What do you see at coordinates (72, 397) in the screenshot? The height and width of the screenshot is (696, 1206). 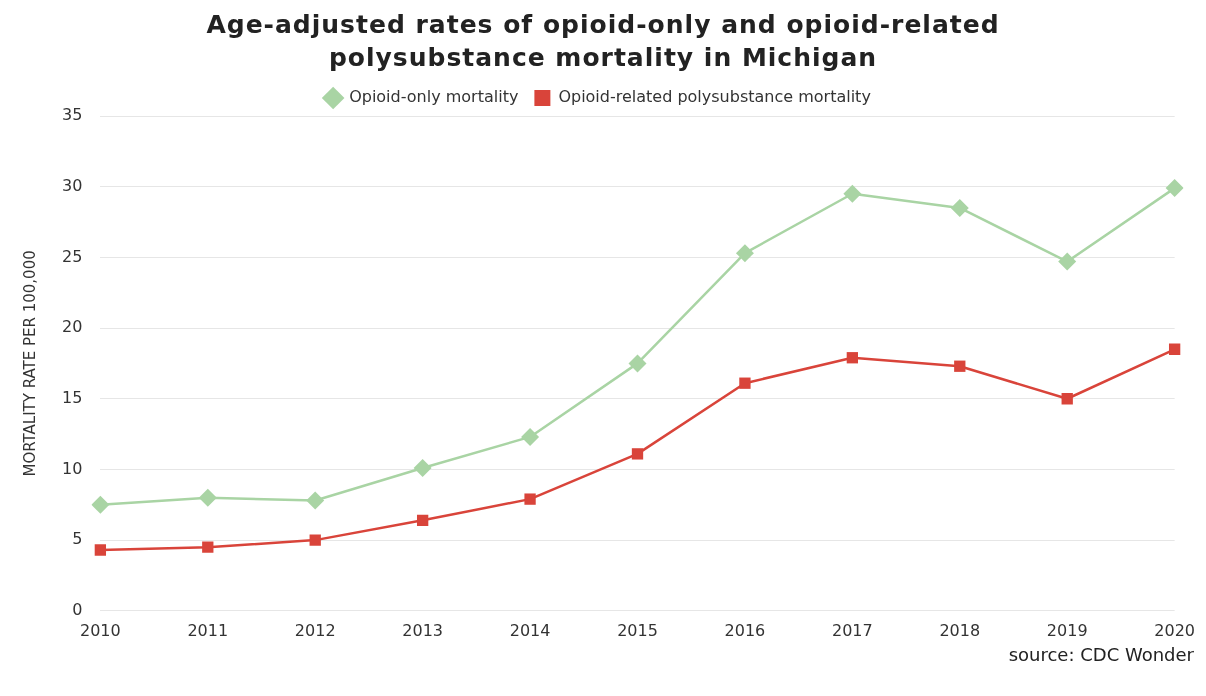 I see `y-tick-label: 15` at bounding box center [72, 397].